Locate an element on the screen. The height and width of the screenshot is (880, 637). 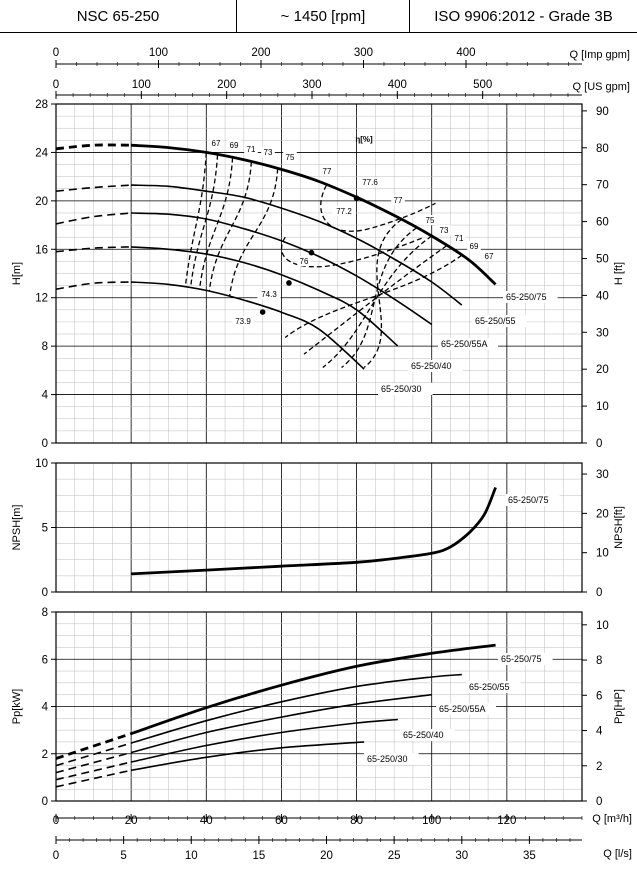
power-curve-65-250/55A is located at coordinates (281, 723).